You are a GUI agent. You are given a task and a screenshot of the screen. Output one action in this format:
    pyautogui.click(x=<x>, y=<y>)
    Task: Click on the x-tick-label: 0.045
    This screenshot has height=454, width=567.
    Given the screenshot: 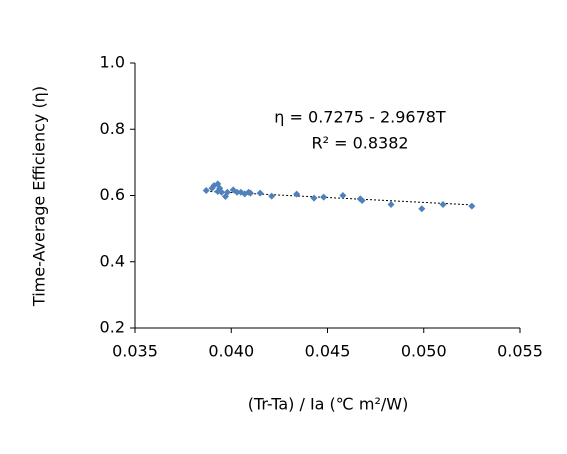 What is the action you would take?
    pyautogui.click(x=328, y=351)
    